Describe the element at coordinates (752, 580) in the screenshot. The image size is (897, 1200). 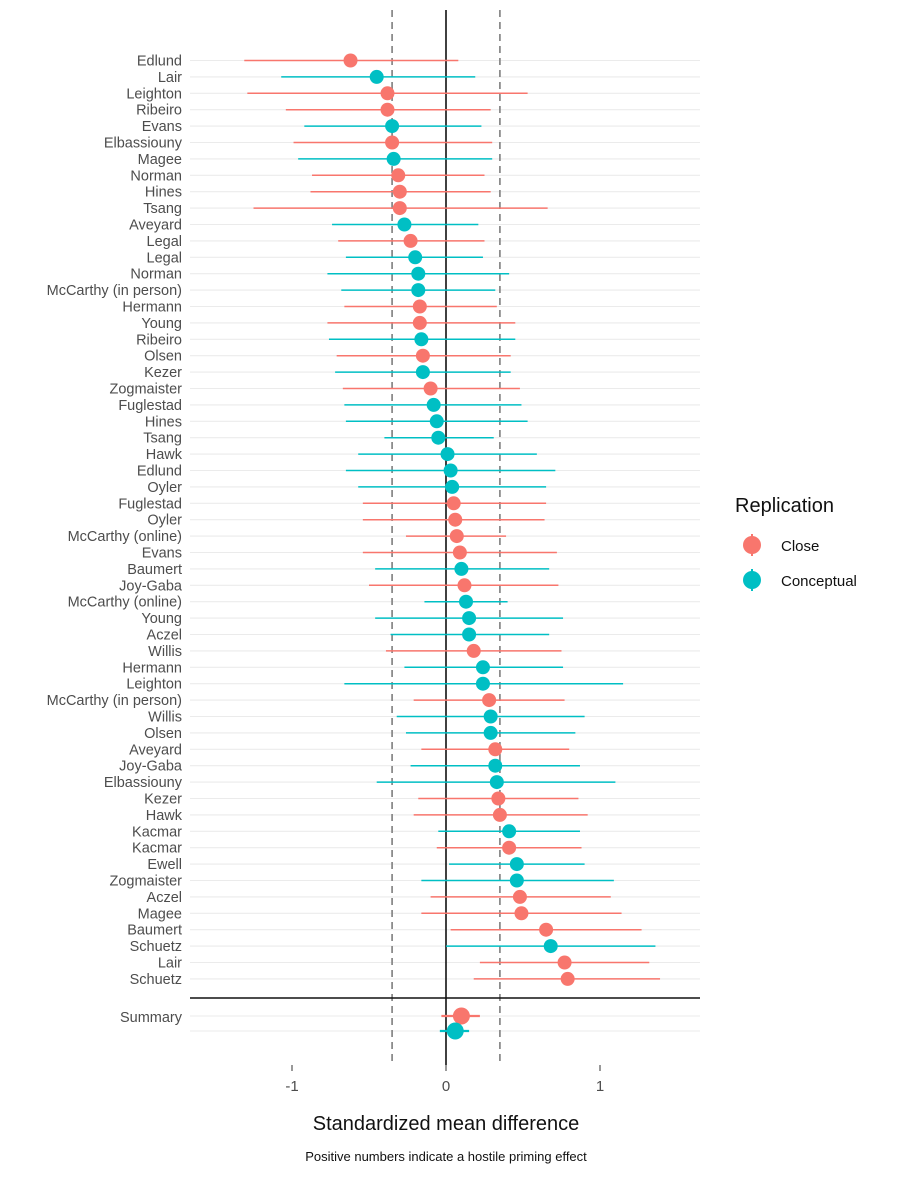
I see `legend-key-point` at that location.